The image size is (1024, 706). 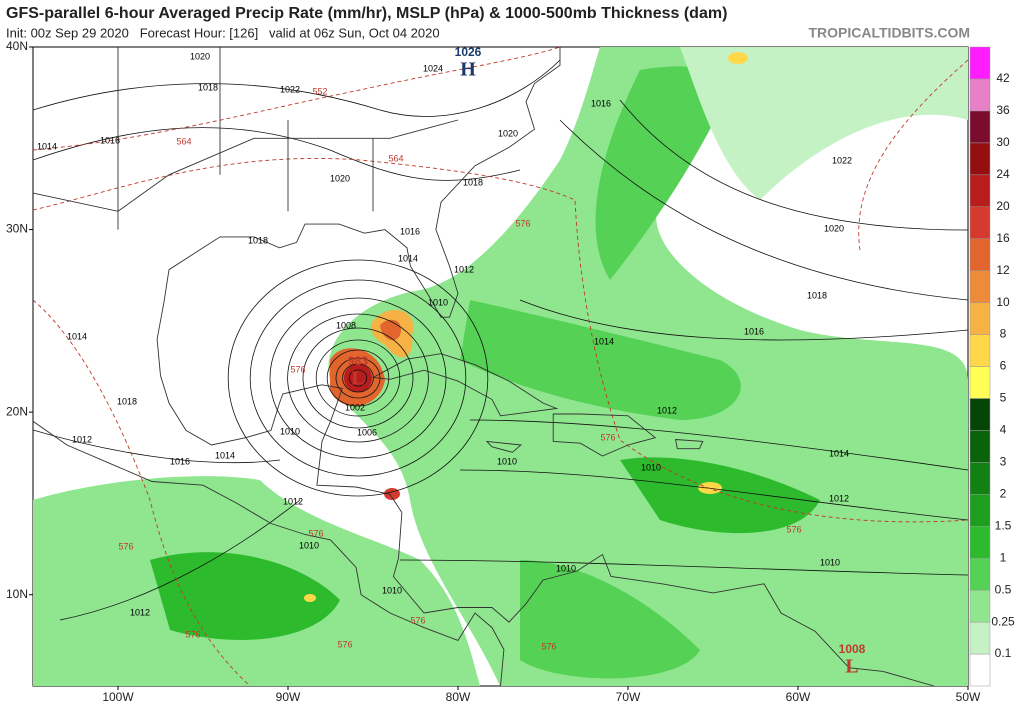 What do you see at coordinates (290, 89) in the screenshot?
I see `isobar-label: 1022` at bounding box center [290, 89].